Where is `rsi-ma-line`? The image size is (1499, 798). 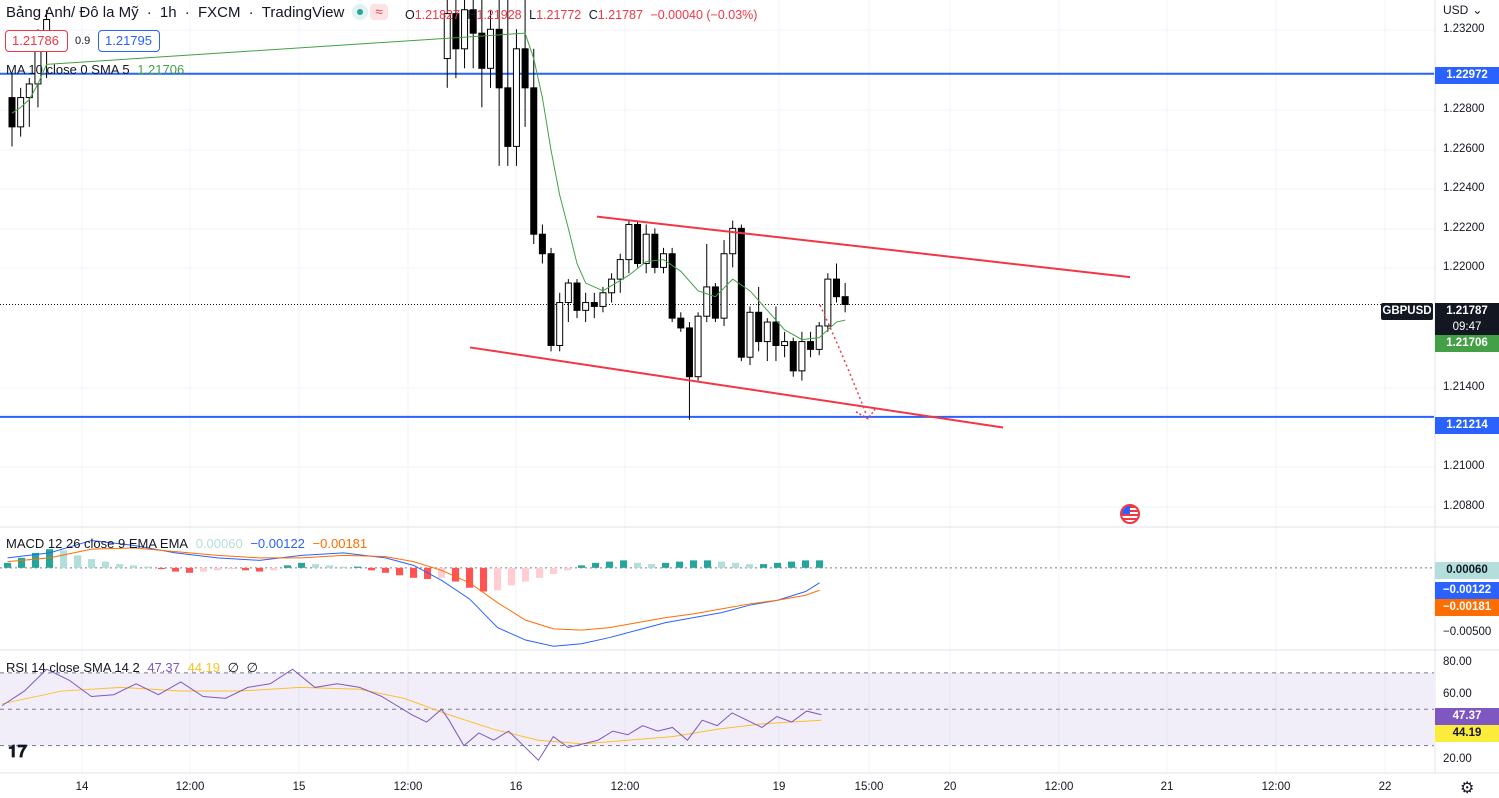
rsi-ma-line is located at coordinates (411, 715).